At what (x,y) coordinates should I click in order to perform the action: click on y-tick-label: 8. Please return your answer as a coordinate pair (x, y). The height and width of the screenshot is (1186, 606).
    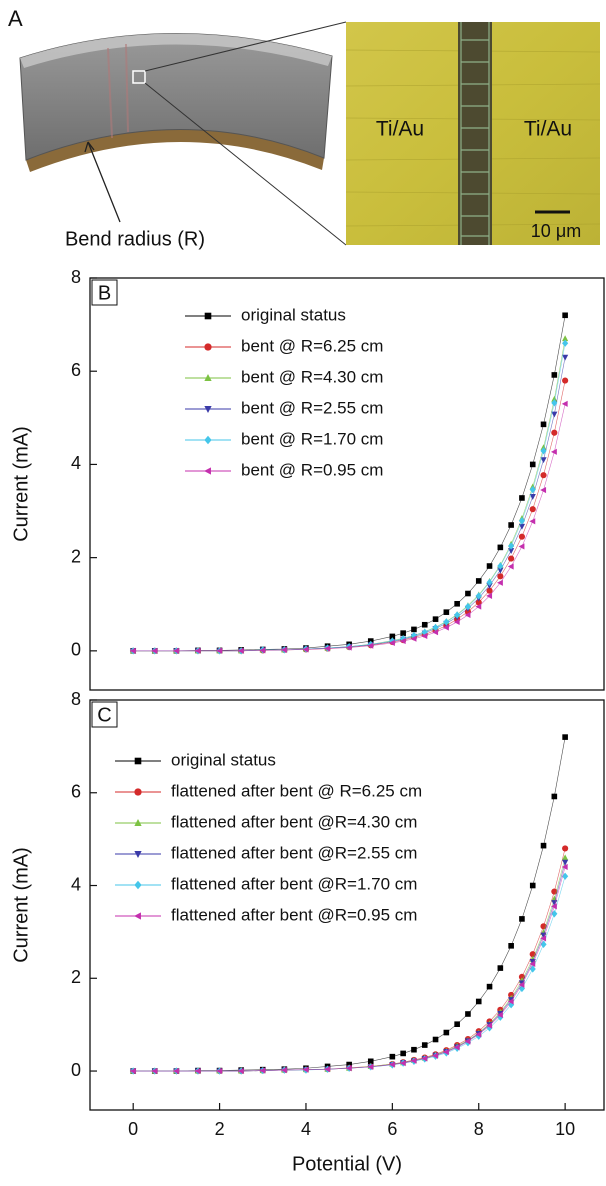
    Looking at the image, I should click on (76, 277).